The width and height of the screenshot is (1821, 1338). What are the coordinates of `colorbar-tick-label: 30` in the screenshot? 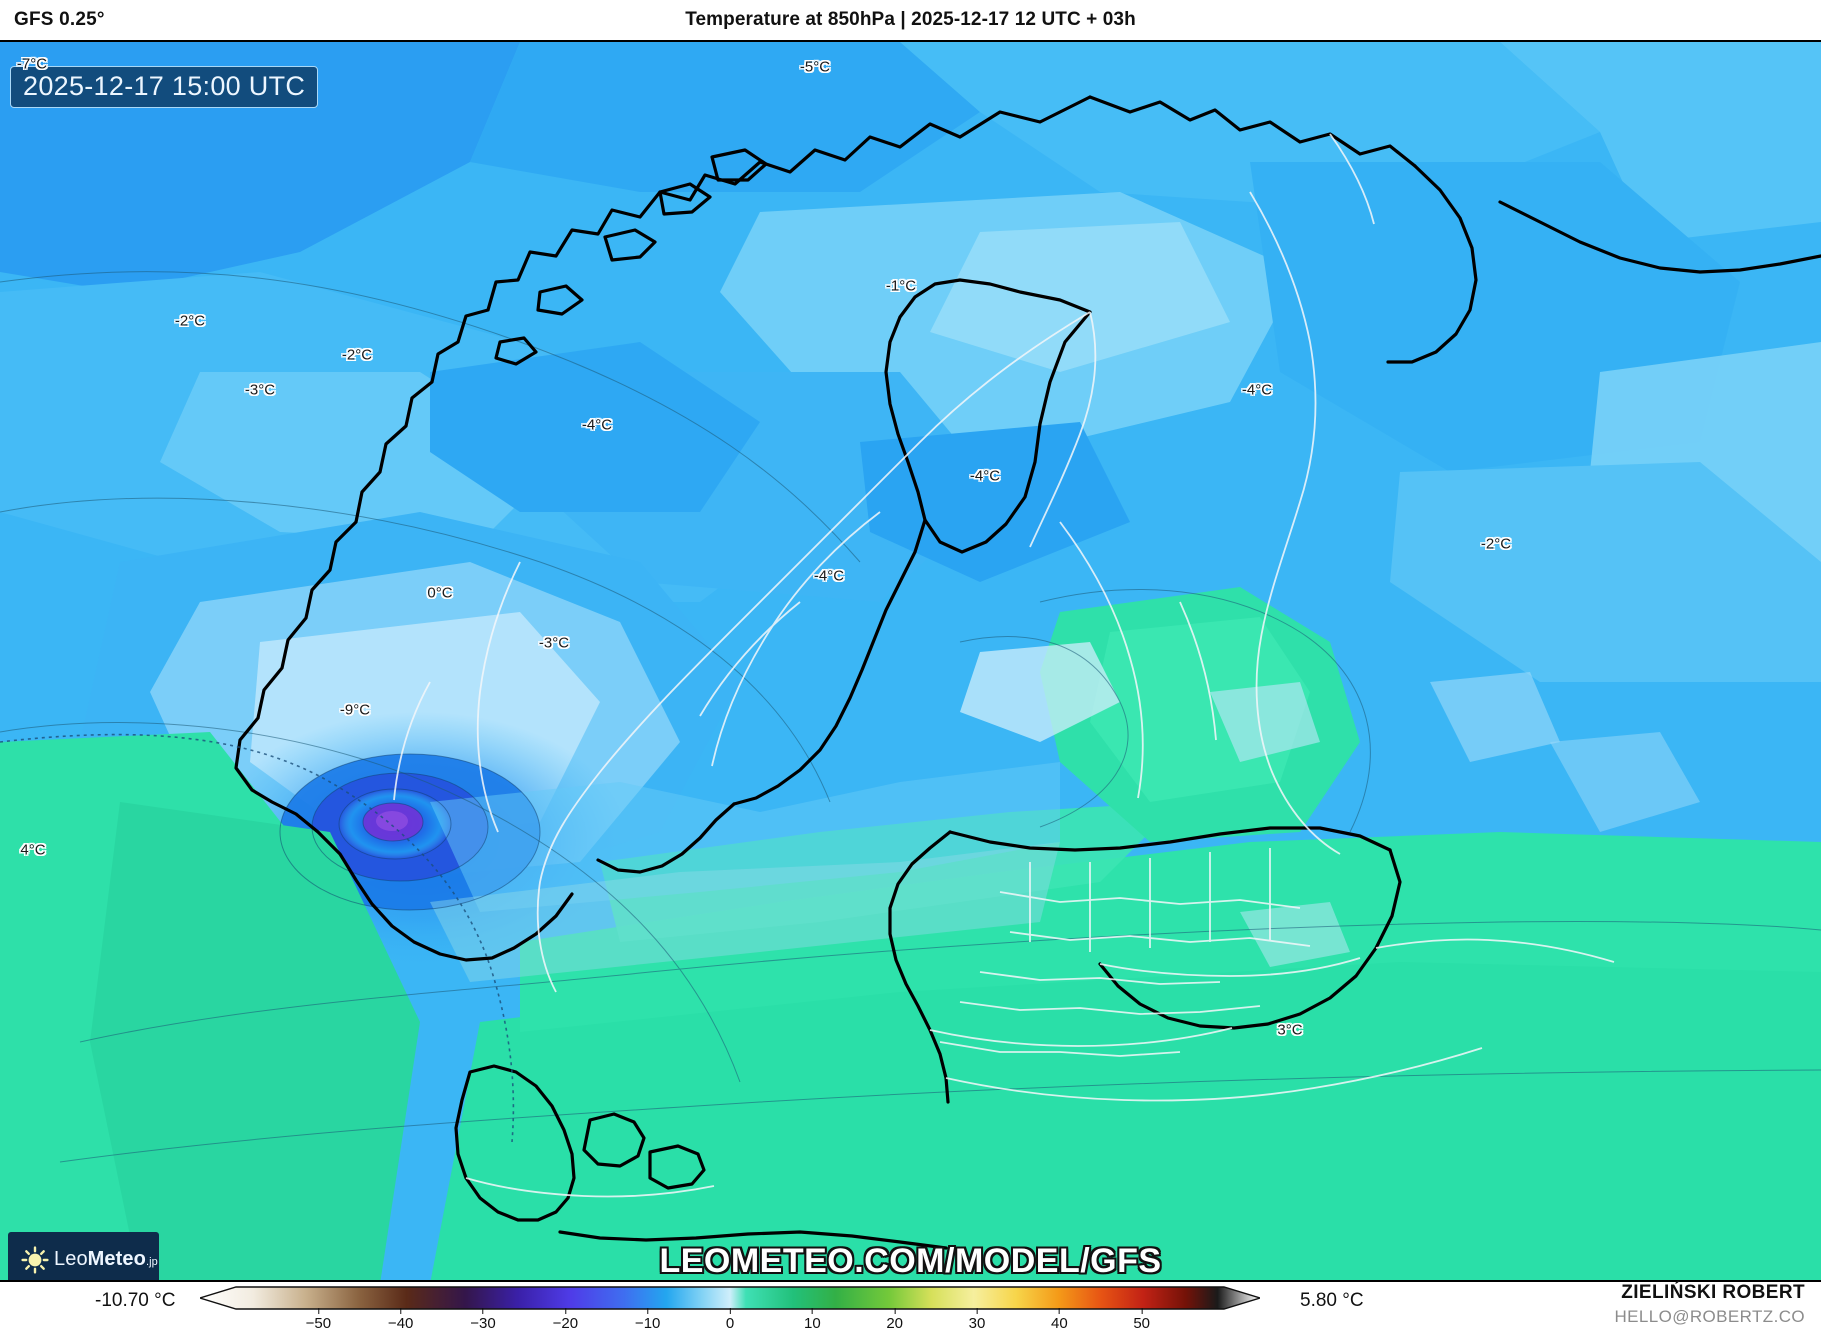 It's located at (977, 1323).